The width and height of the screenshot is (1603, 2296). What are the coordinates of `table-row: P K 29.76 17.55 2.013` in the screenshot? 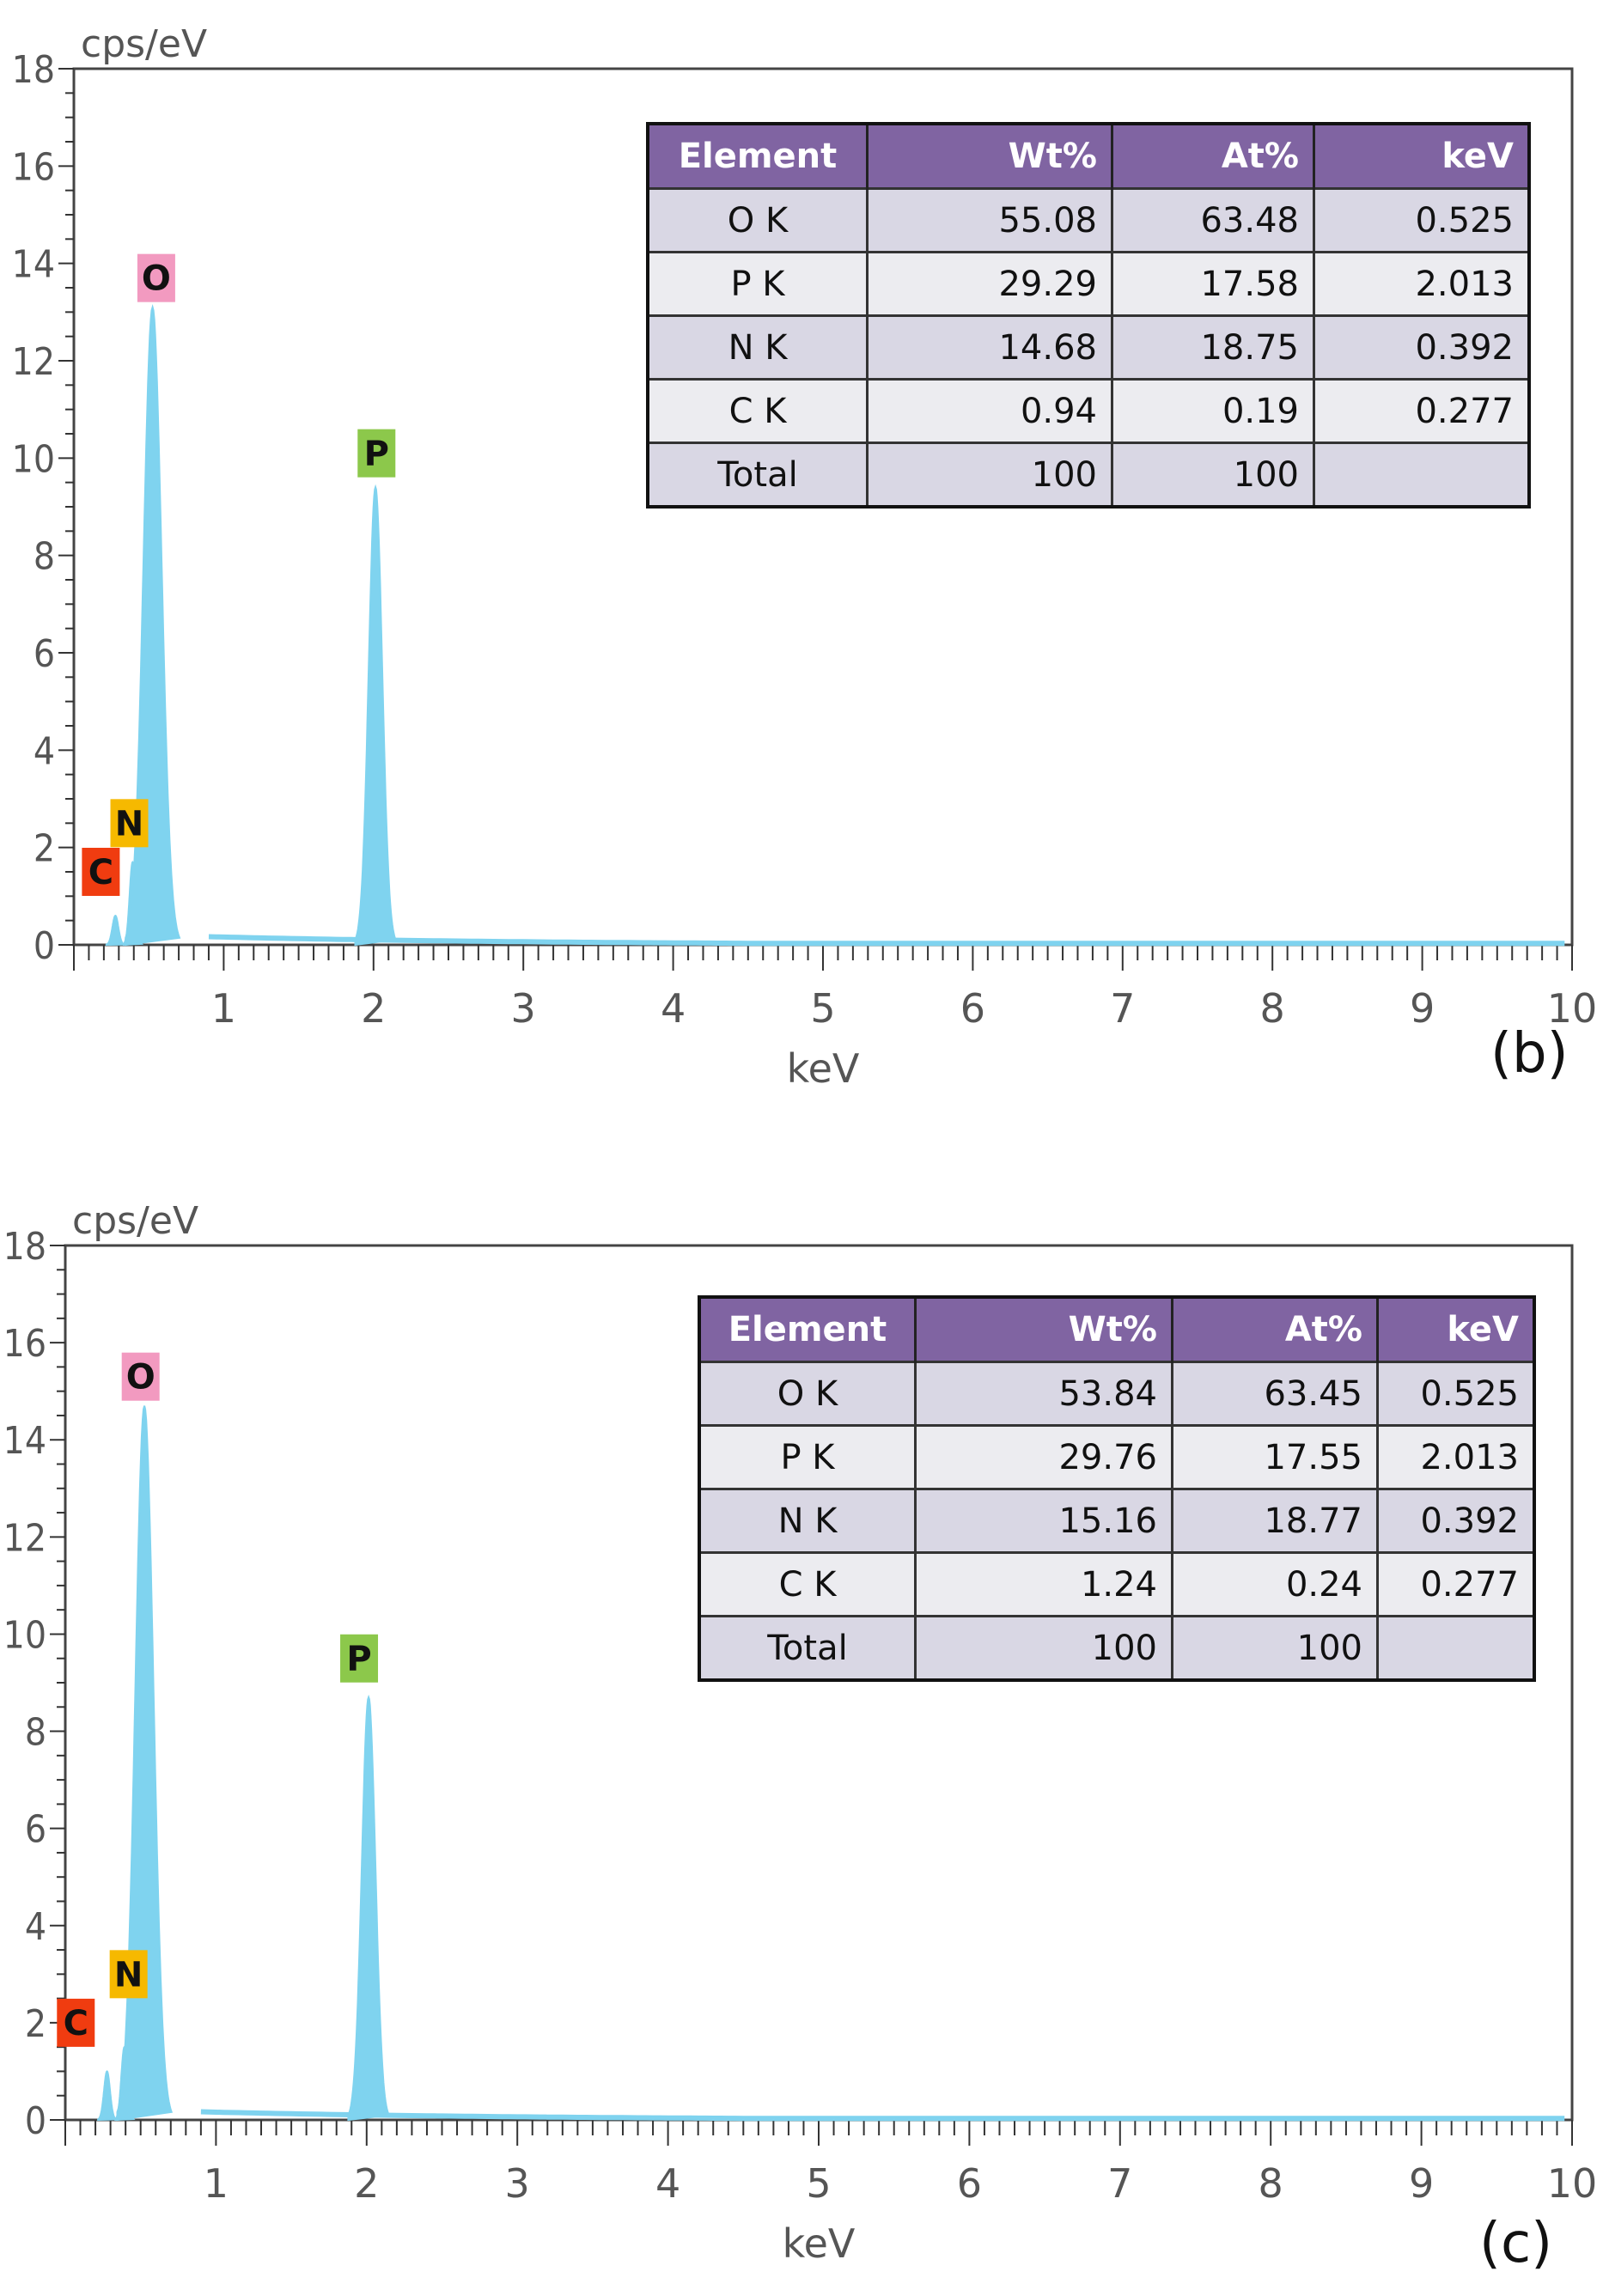 It's located at (1116, 1457).